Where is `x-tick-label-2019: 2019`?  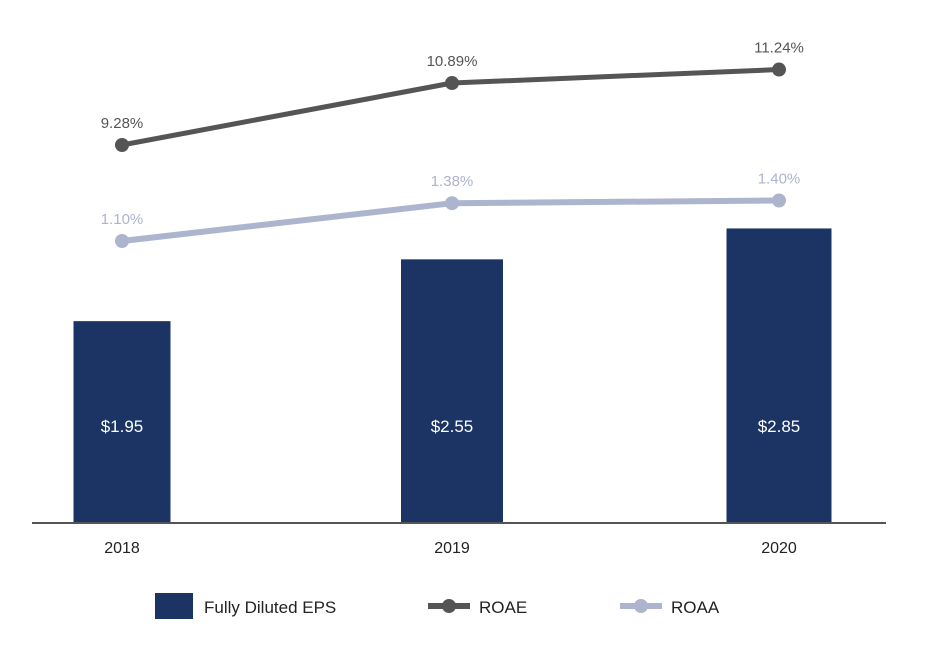 x-tick-label-2019: 2019 is located at coordinates (452, 548).